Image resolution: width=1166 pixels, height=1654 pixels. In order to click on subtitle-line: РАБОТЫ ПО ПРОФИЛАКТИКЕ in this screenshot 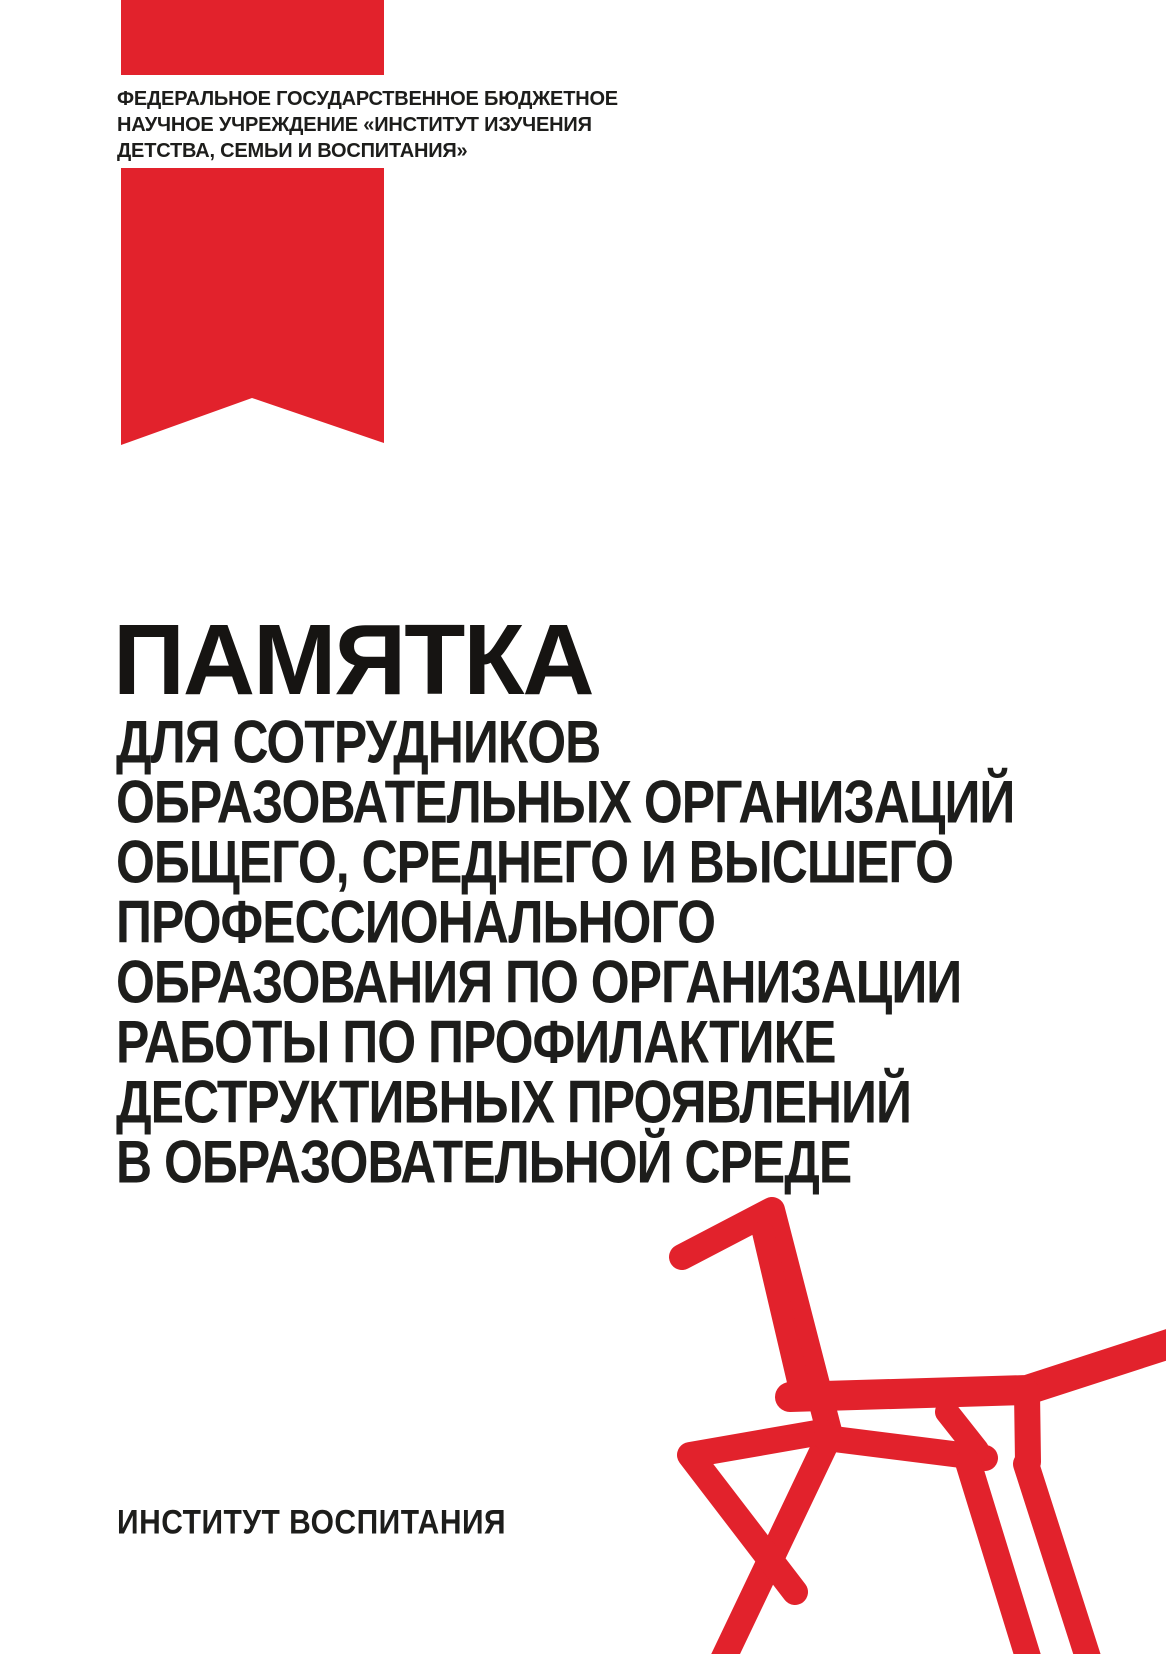, I will do `click(476, 1042)`.